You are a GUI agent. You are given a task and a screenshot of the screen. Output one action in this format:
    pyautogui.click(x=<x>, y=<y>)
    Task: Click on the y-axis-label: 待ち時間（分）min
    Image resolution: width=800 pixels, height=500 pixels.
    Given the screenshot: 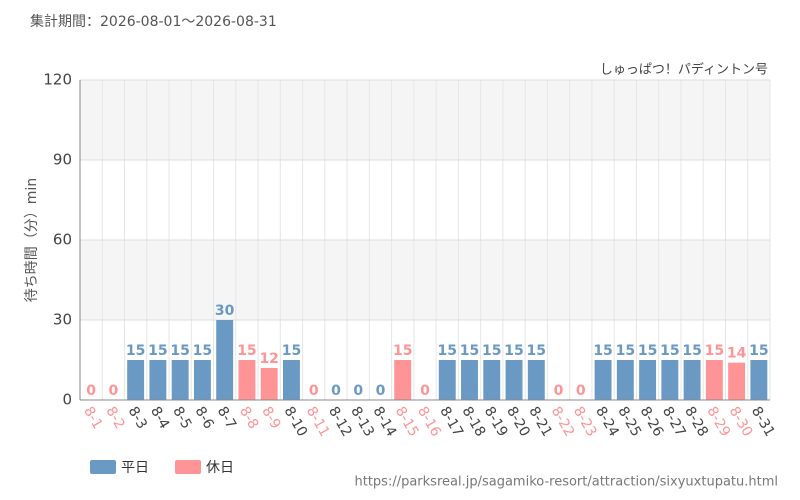 What is the action you would take?
    pyautogui.click(x=32, y=240)
    